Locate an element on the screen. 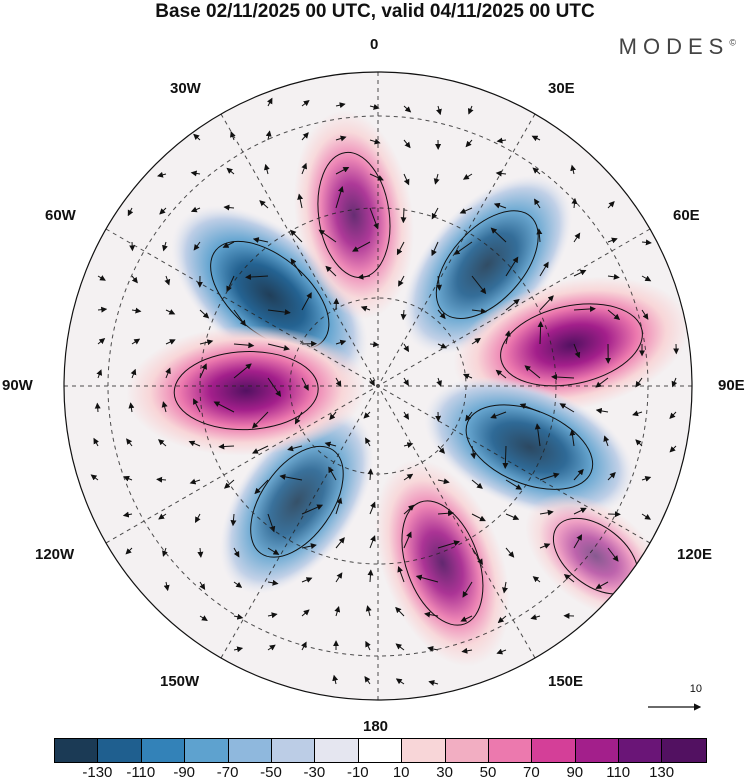  label-60e: 60E is located at coordinates (686, 215).